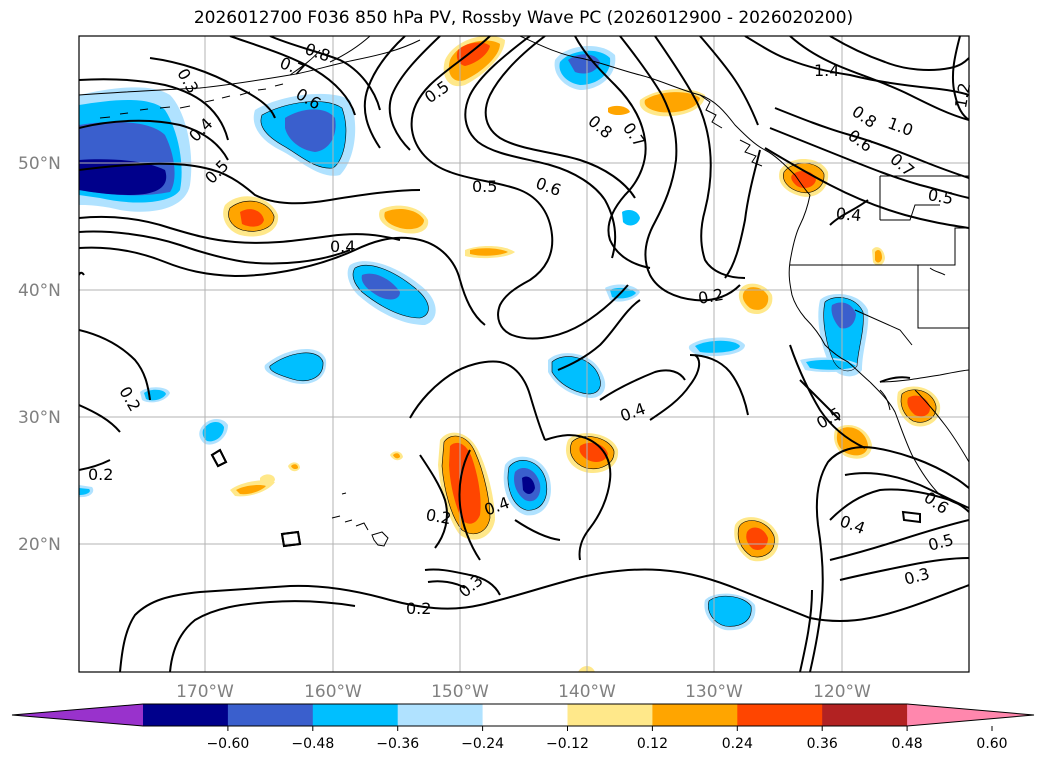 This screenshot has height=765, width=1047. I want to click on colorbar-tick-label: −0.24, so click(482, 744).